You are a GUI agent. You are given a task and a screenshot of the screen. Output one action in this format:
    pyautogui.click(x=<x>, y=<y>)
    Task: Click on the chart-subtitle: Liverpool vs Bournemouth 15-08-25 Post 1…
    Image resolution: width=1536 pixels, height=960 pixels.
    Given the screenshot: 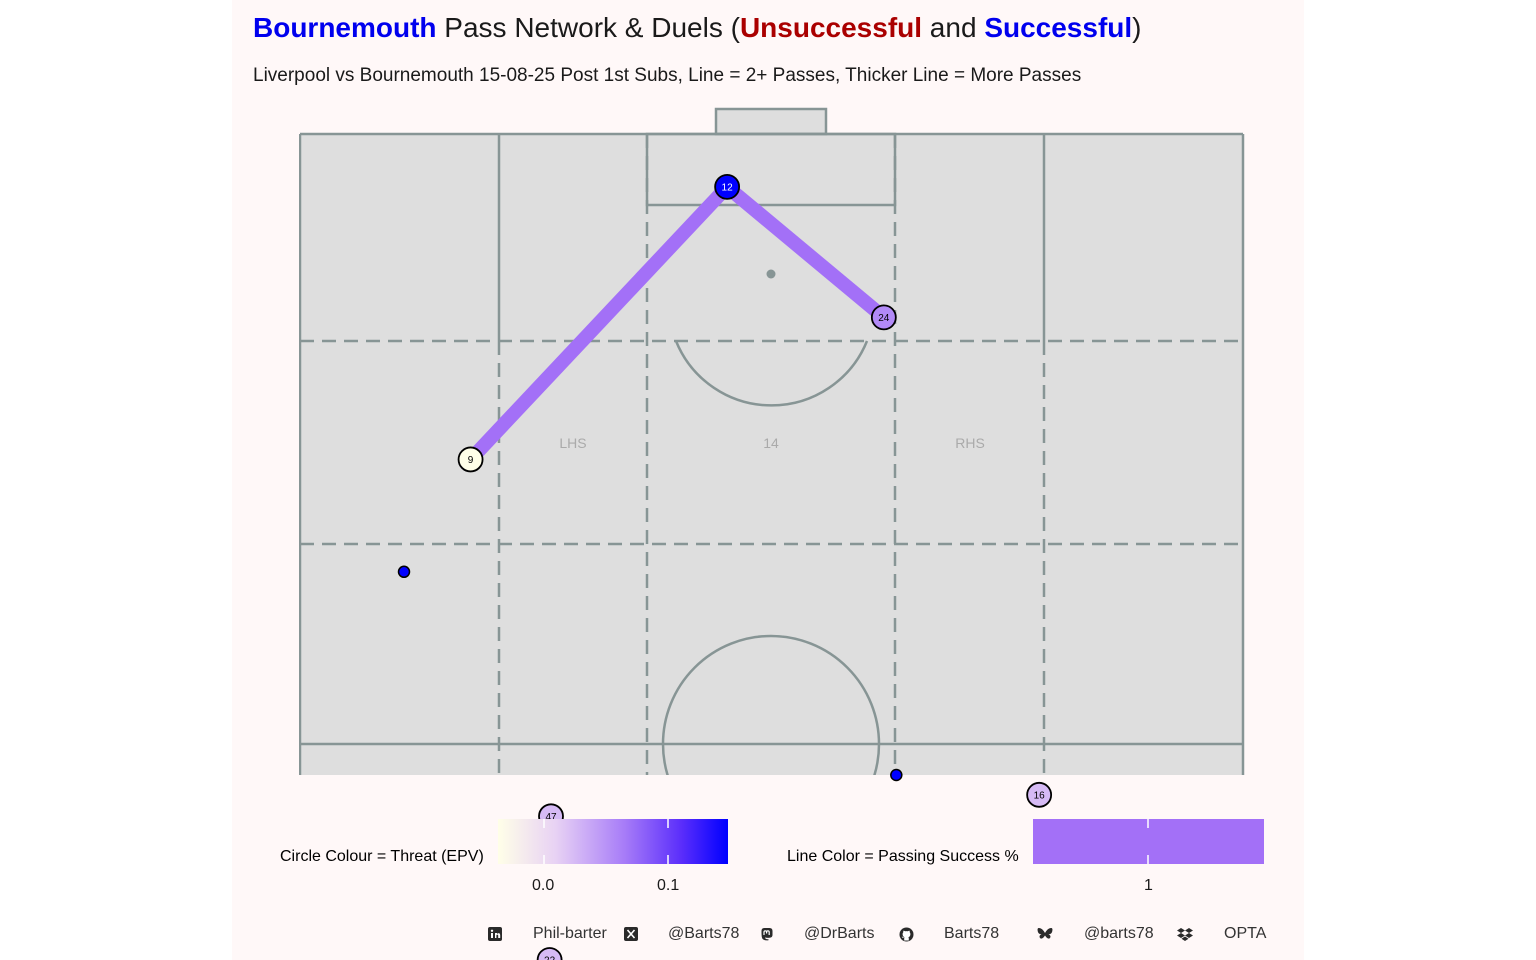 What is the action you would take?
    pyautogui.click(x=667, y=75)
    